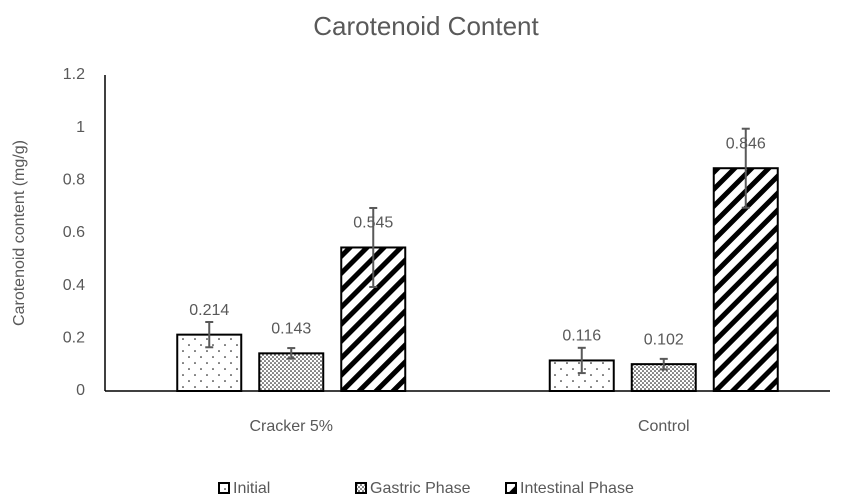 The width and height of the screenshot is (842, 498). What do you see at coordinates (291, 426) in the screenshot?
I see `x-tick-label: Cracker 5%` at bounding box center [291, 426].